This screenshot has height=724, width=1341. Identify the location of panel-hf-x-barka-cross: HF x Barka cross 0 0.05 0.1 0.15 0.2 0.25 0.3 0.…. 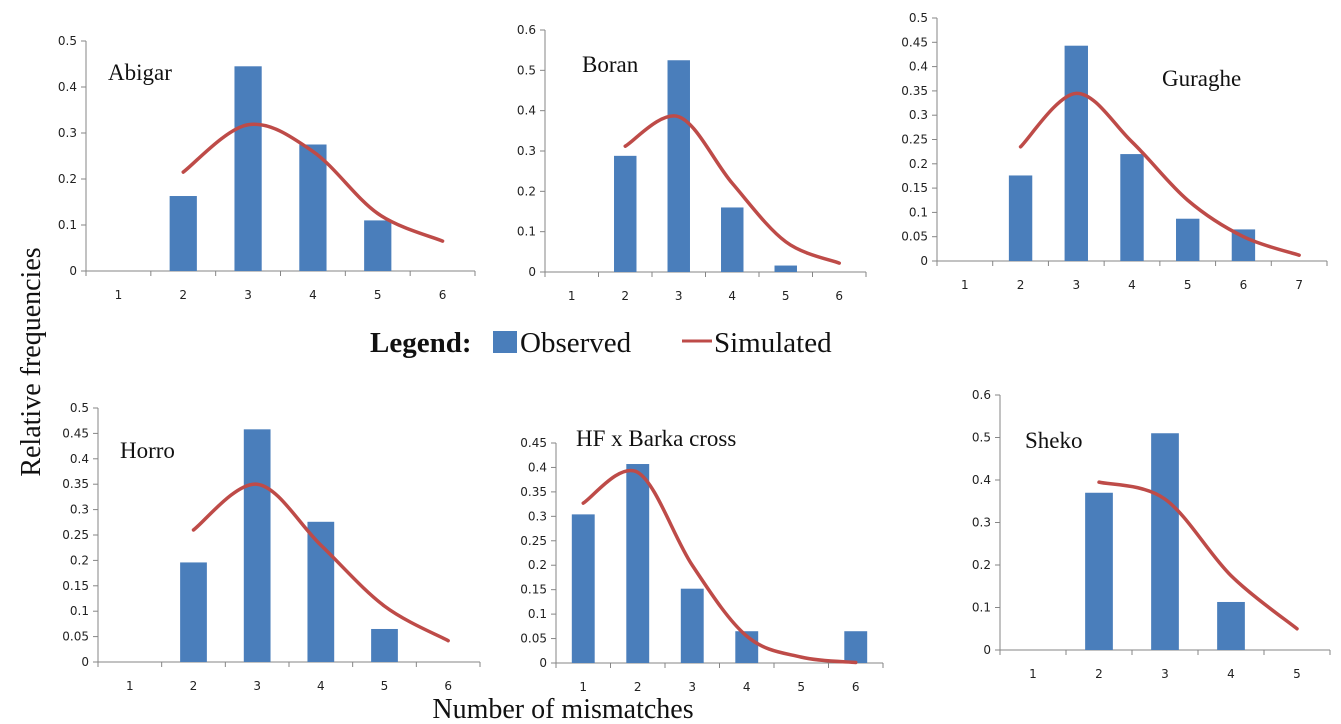
(702, 560).